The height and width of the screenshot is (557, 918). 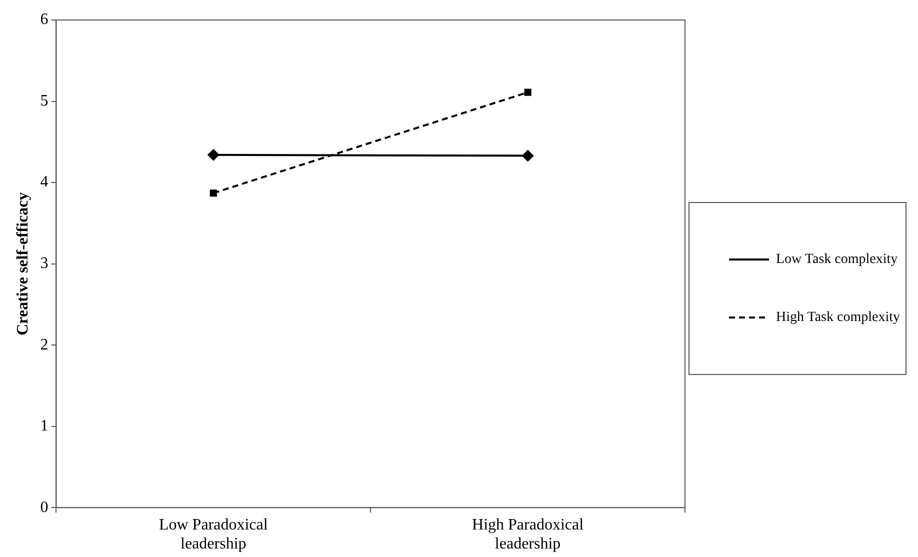 I want to click on x-tick-label: High Paradoxical leadership, so click(x=528, y=534).